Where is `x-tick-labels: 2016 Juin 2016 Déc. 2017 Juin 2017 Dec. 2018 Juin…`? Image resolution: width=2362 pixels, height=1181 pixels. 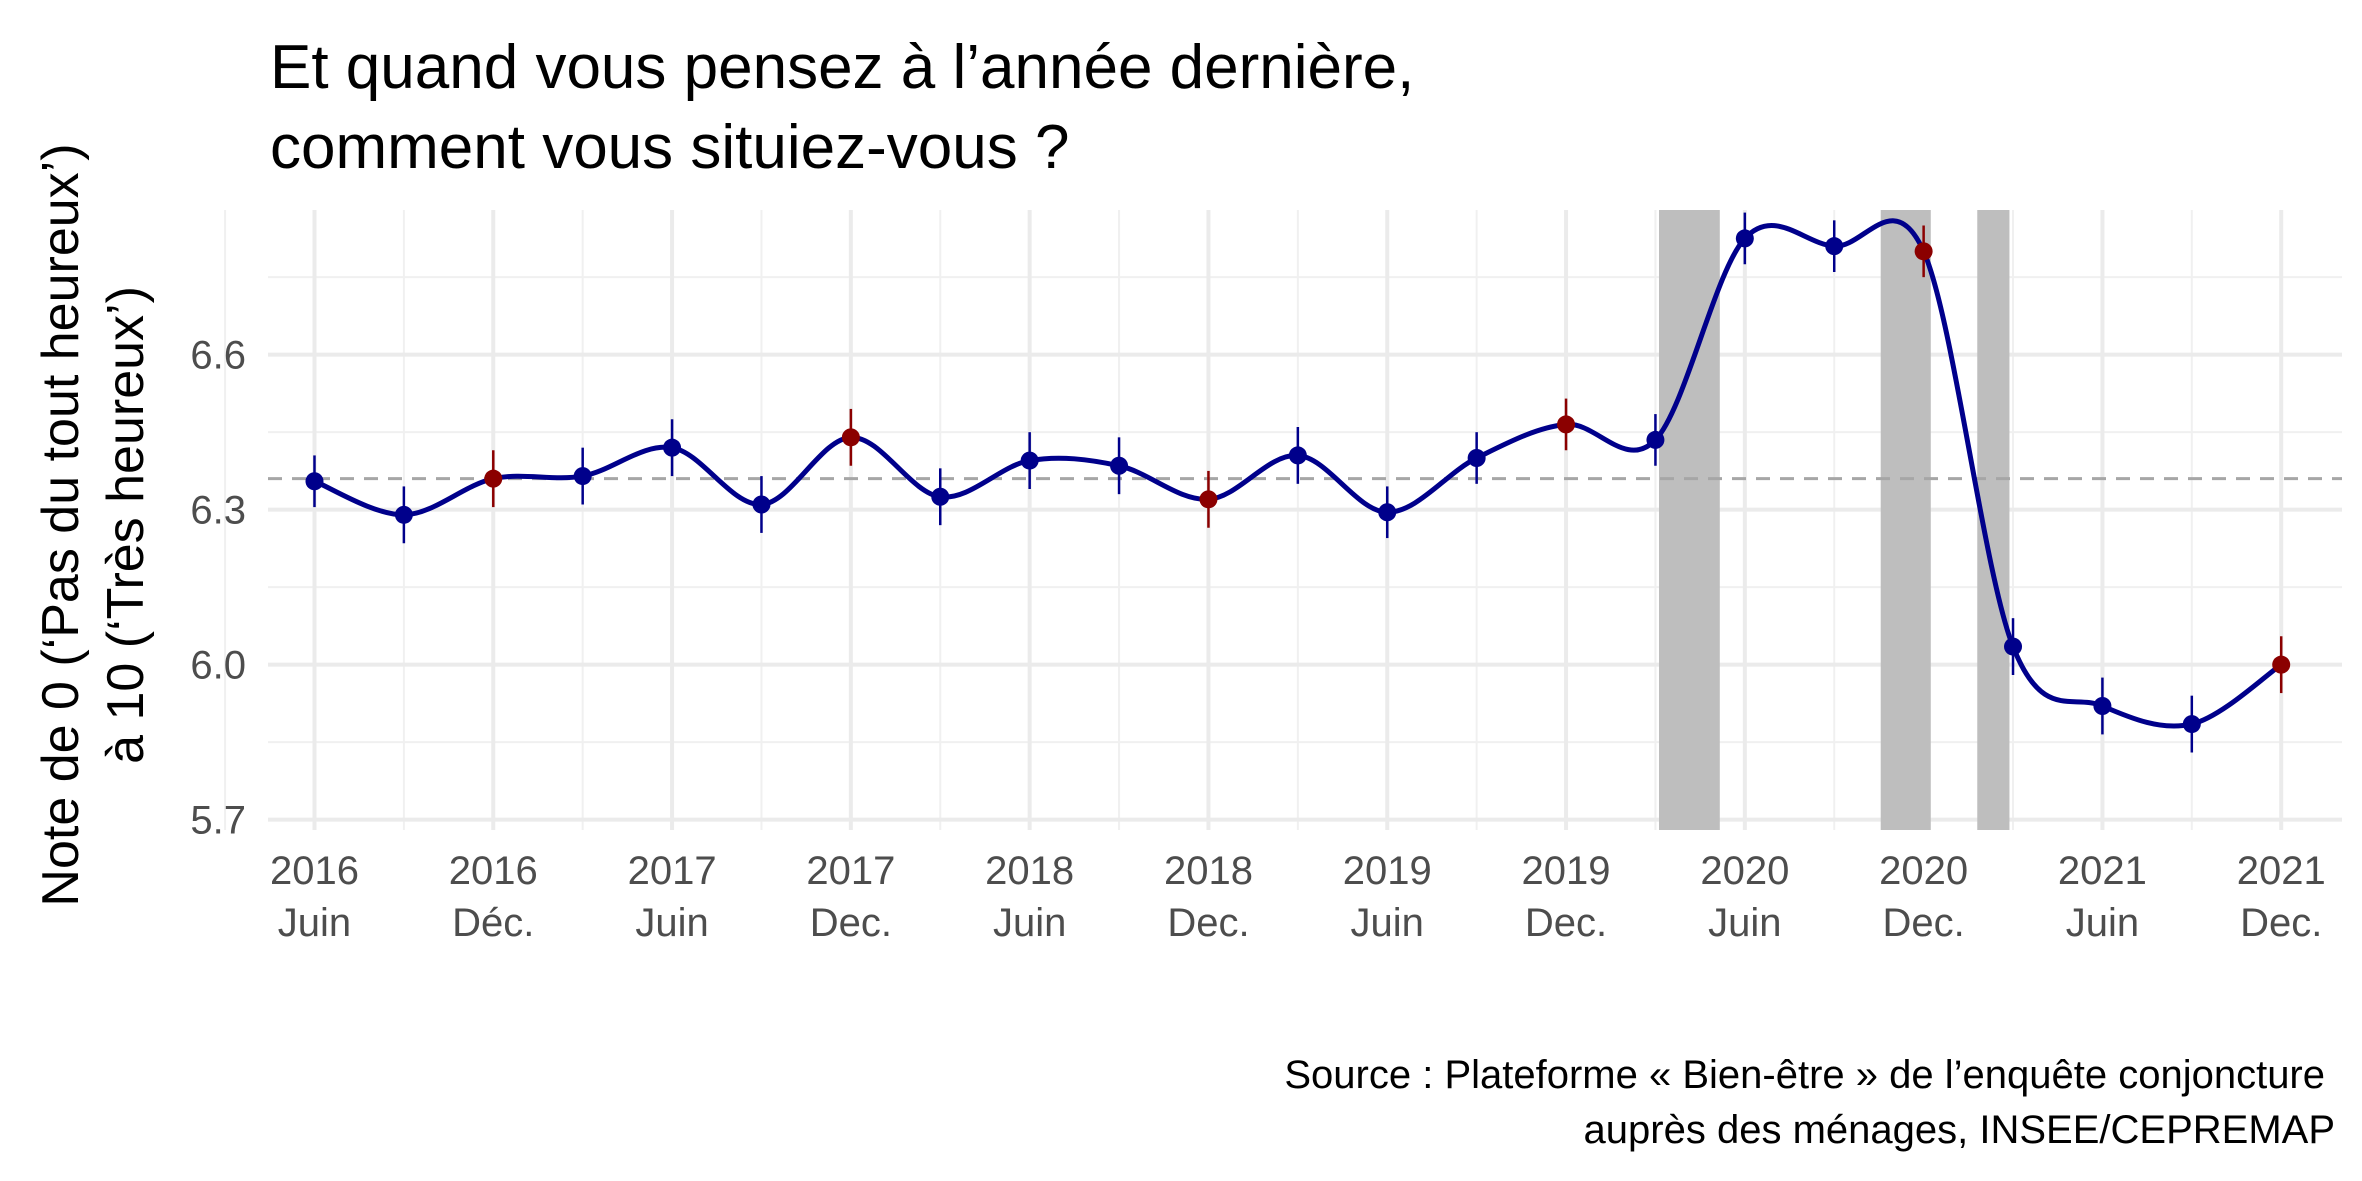 x-tick-labels: 2016 Juin 2016 Déc. 2017 Juin 2017 Dec. 2018 Juin… is located at coordinates (1298, 897).